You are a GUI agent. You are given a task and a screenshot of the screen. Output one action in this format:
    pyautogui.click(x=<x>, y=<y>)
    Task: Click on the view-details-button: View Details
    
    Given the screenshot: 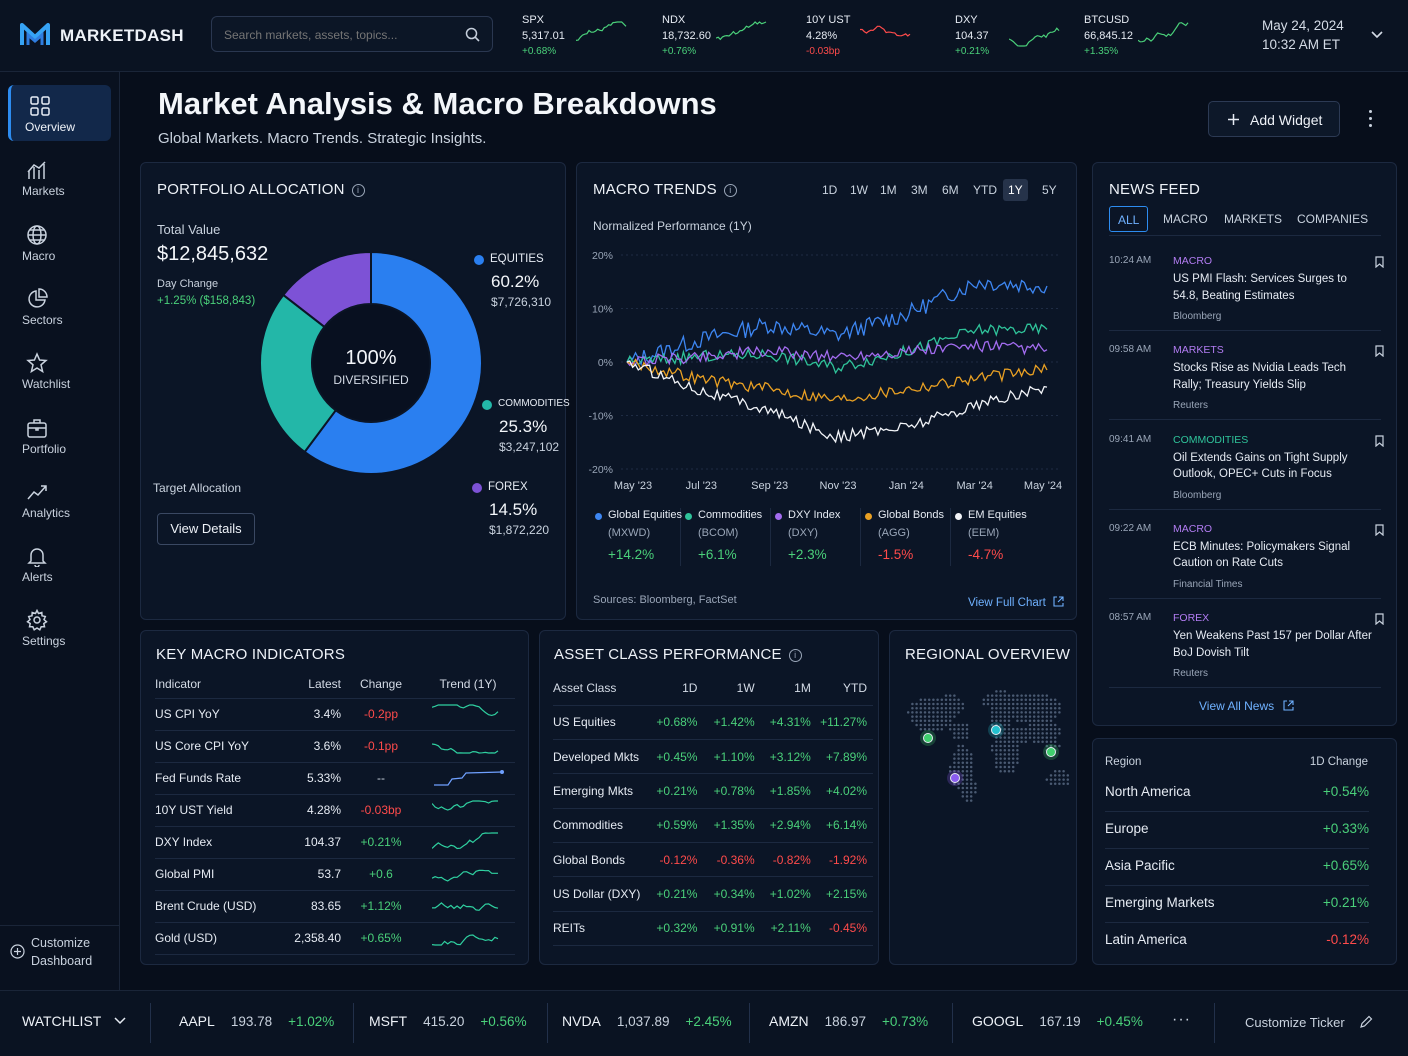 What is the action you would take?
    pyautogui.click(x=206, y=529)
    